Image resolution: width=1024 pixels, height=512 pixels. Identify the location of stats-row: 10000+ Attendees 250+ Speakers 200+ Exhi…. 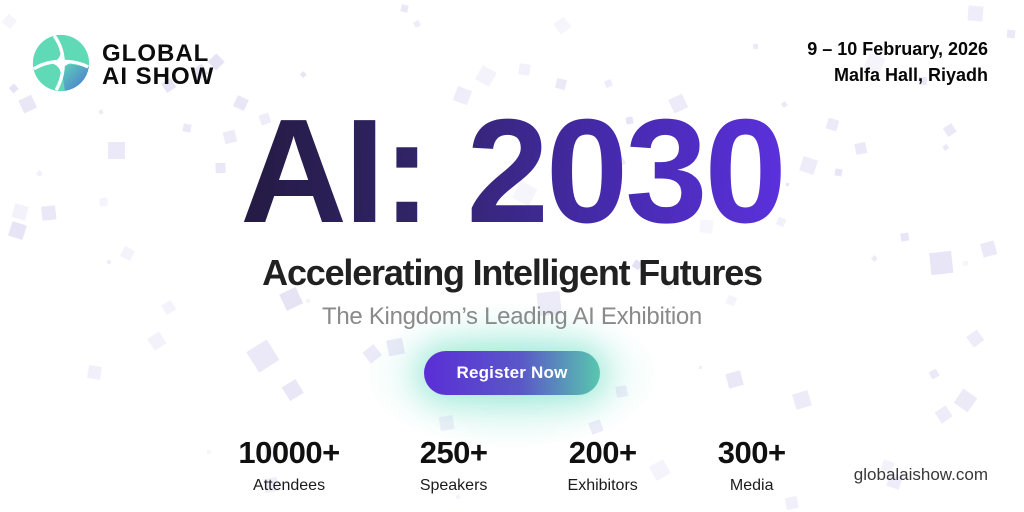
(512, 465).